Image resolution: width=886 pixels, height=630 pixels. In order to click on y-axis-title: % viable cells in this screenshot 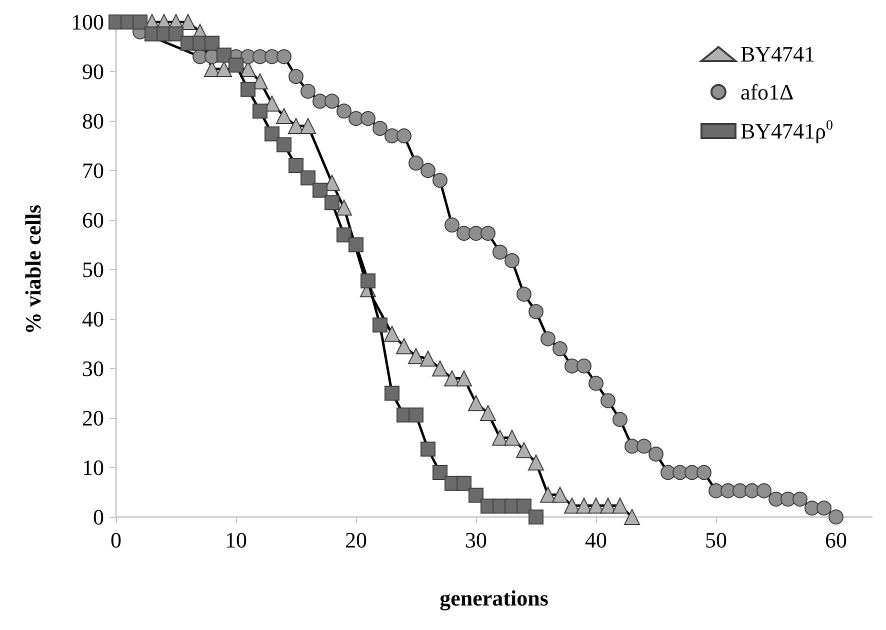, I will do `click(33, 269)`.